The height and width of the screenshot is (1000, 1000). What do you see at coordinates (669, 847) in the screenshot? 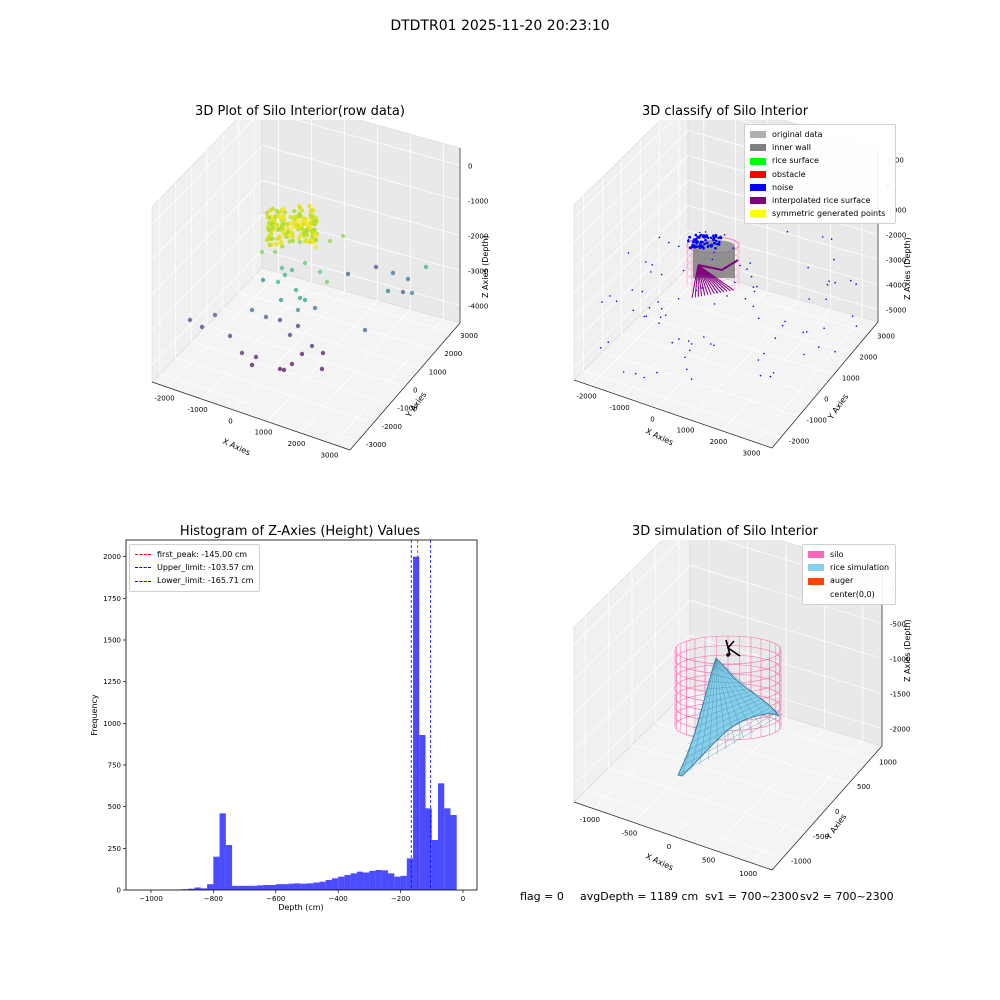
I see `simulation-x-tick: 0` at bounding box center [669, 847].